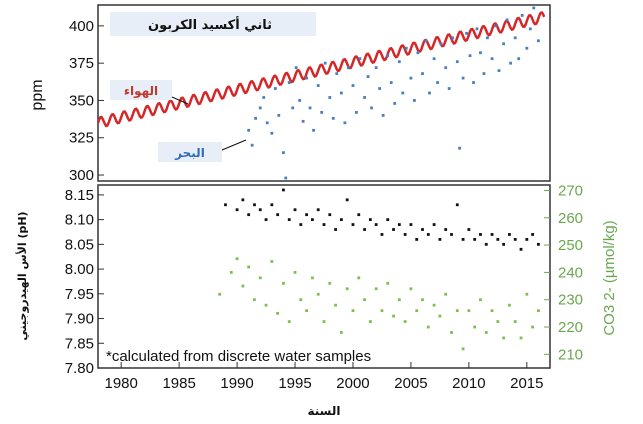  Describe the element at coordinates (570, 300) in the screenshot. I see `co3-tick-label: 230` at that location.